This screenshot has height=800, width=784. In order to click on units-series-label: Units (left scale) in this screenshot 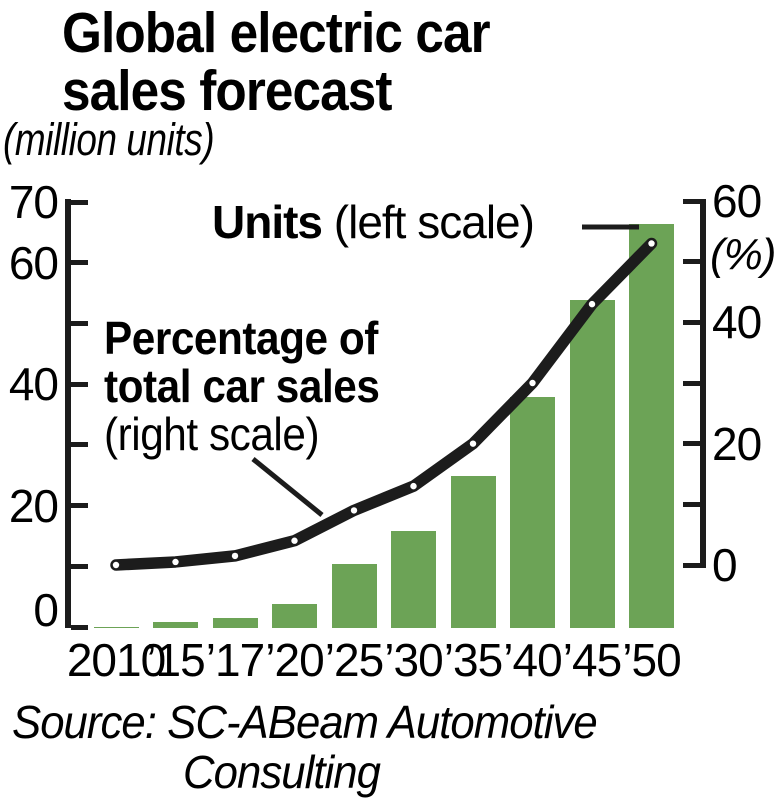, I will do `click(373, 222)`.